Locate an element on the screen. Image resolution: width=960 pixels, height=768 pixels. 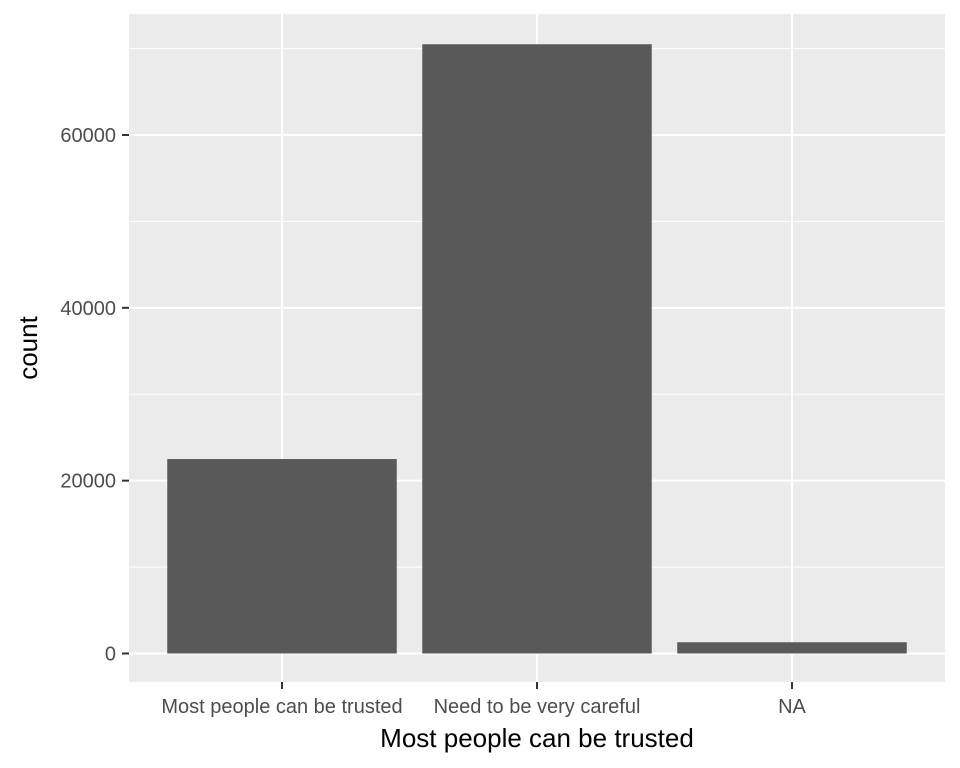
y-tick-label: 0 is located at coordinates (110, 654).